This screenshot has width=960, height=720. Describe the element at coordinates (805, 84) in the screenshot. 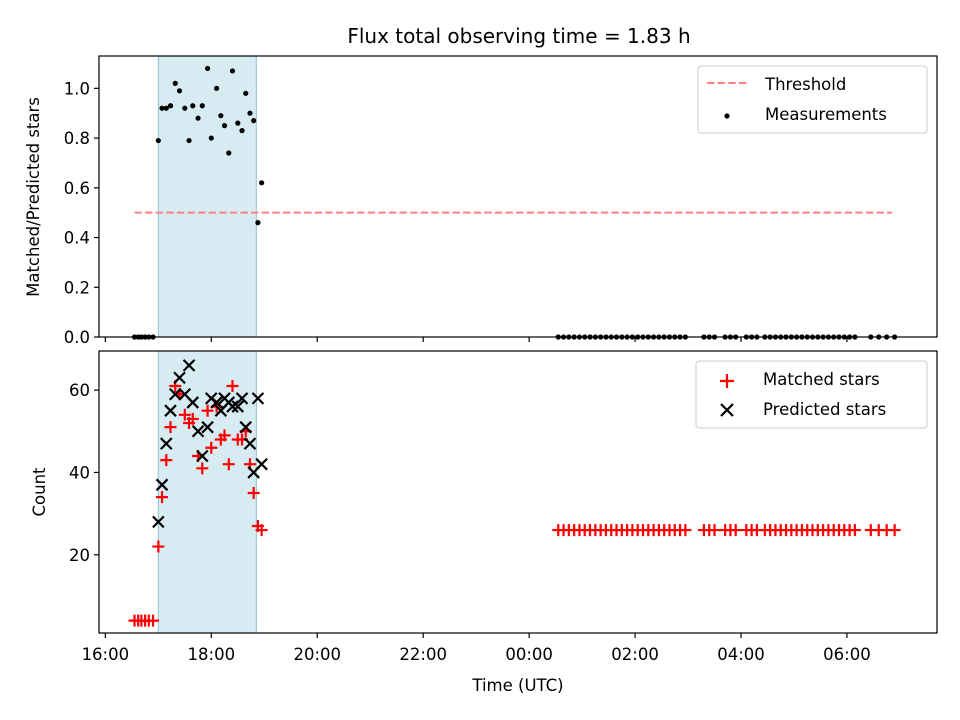

I see `legend-threshold-label: Threshold` at that location.